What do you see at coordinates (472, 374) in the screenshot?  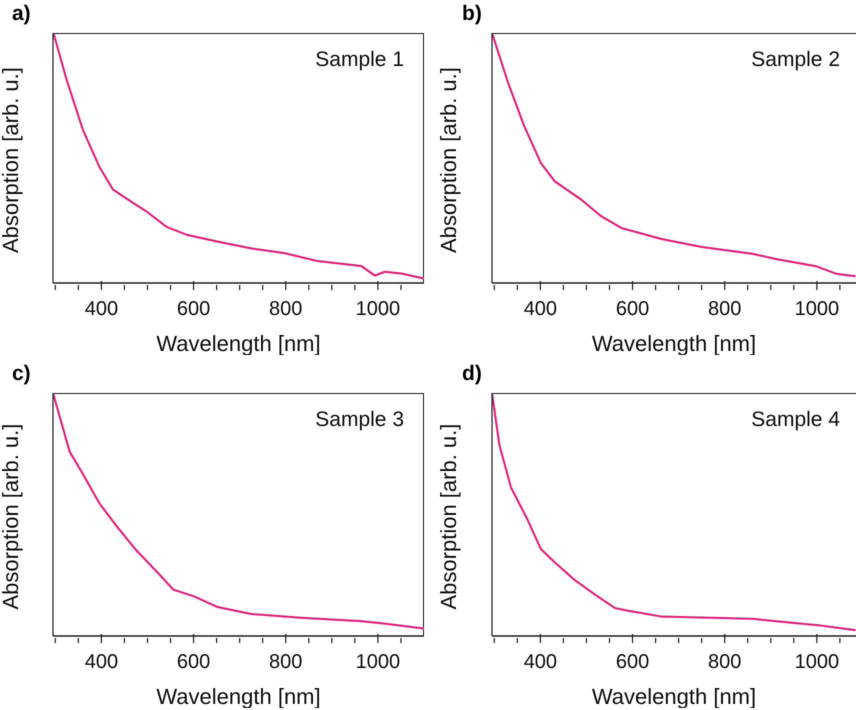 I see `chart-title: d)` at bounding box center [472, 374].